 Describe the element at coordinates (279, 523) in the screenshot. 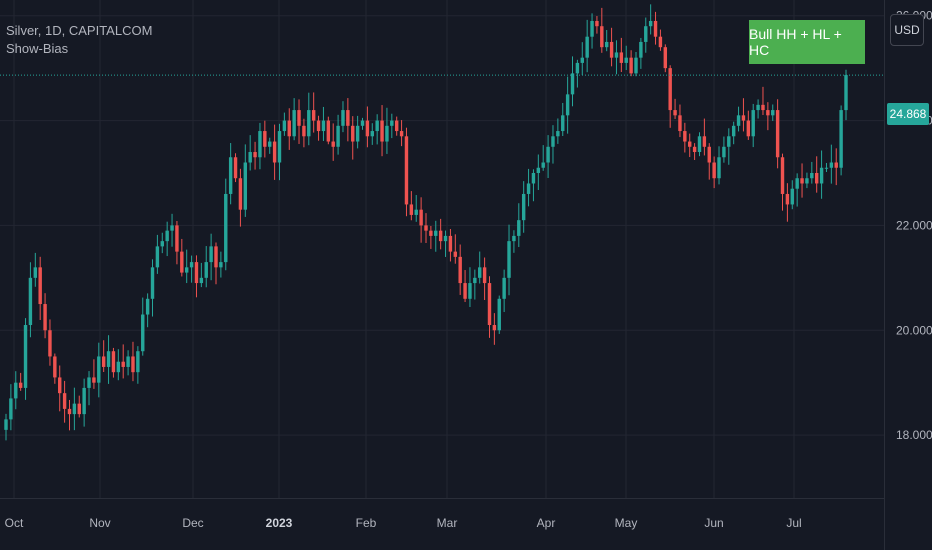

I see `time-tick-label: 2023` at that location.